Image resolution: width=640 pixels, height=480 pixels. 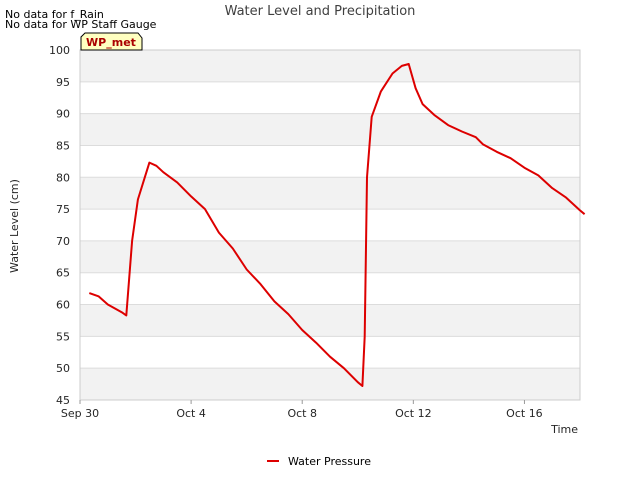 I want to click on wp-met-badge: WP_met, so click(x=111, y=41).